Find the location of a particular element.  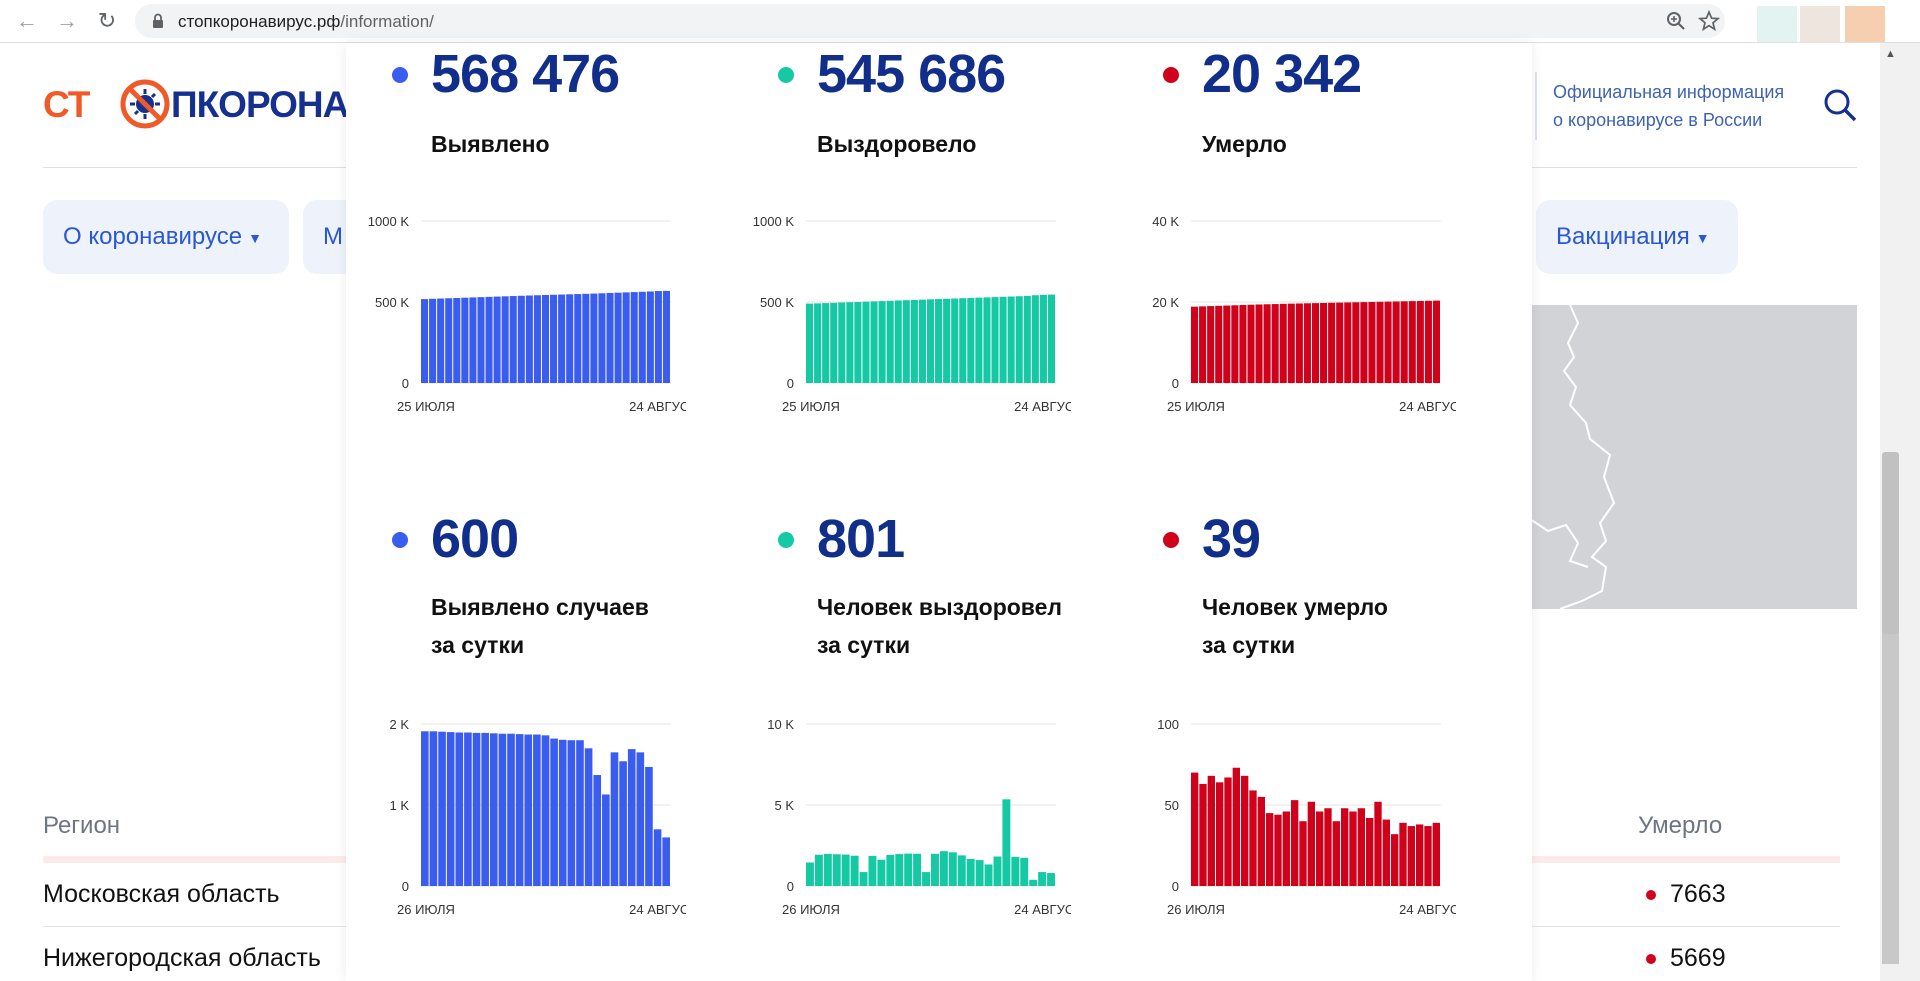

nav-about-coronavirus: О коронавирусе ▼ is located at coordinates (166, 237).